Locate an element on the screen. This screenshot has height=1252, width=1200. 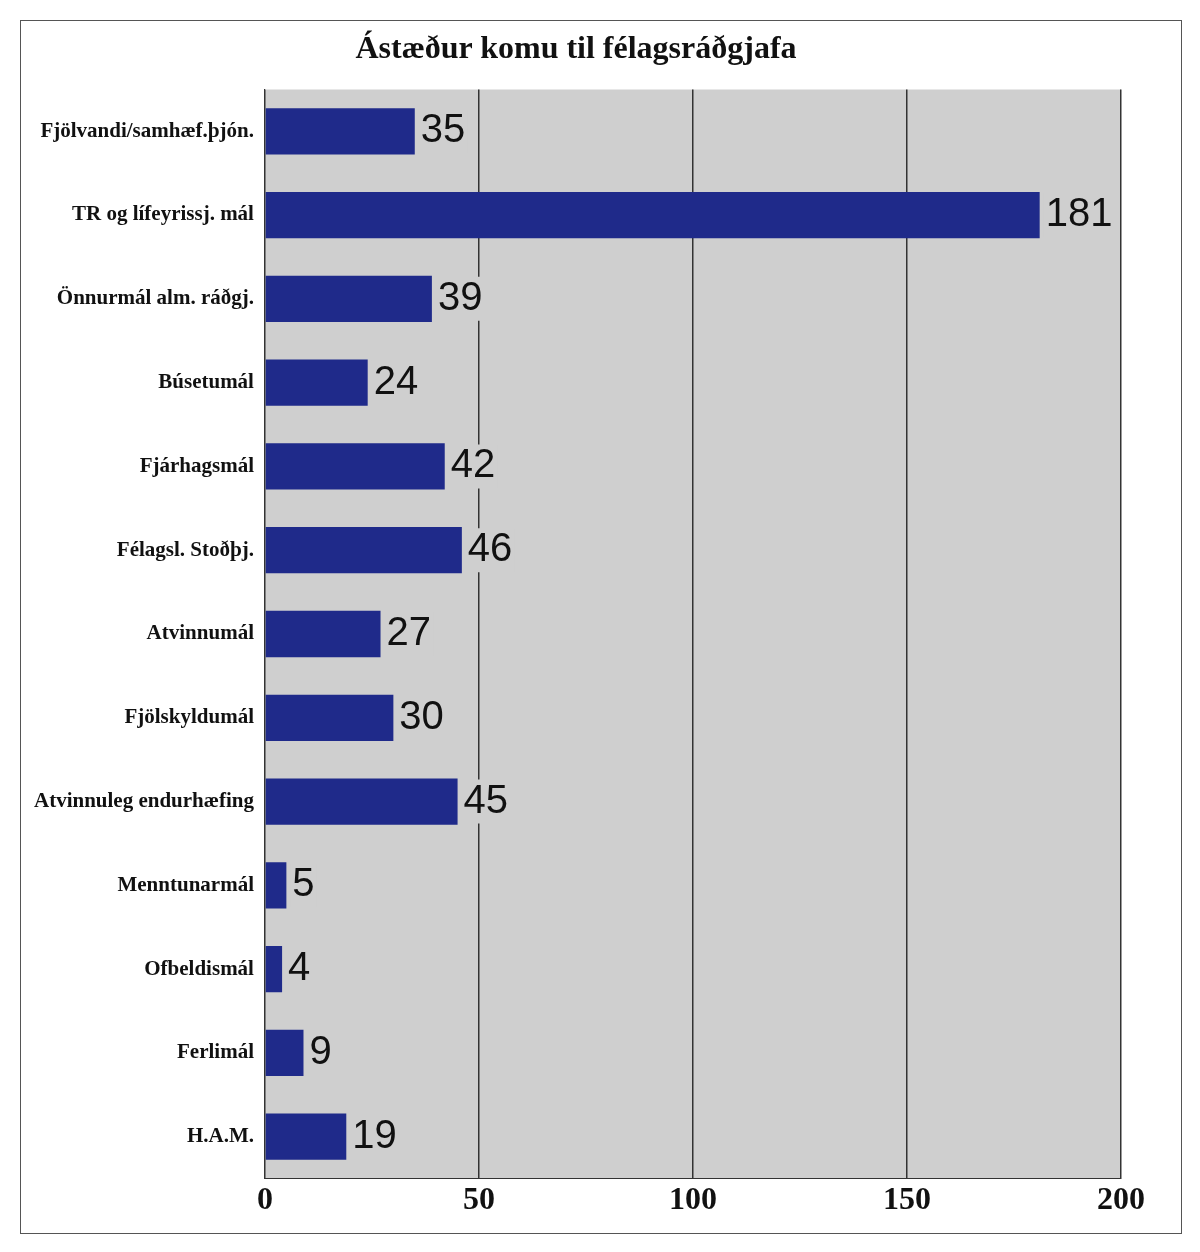
y-tick-label: Atvinnuleg endurhæfing is located at coordinates (144, 799).